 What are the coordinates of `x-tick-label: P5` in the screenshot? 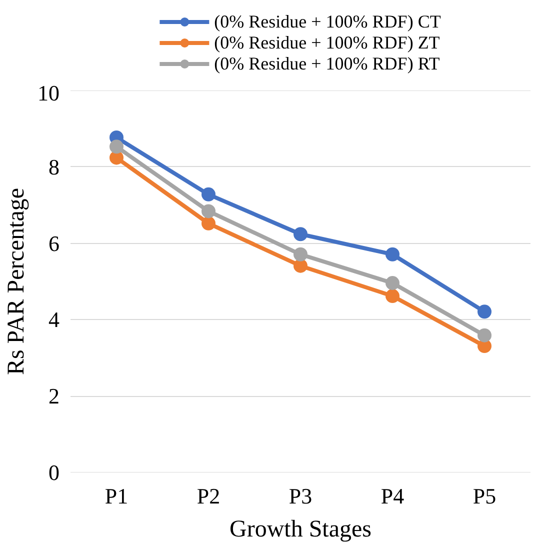 It's located at (484, 496).